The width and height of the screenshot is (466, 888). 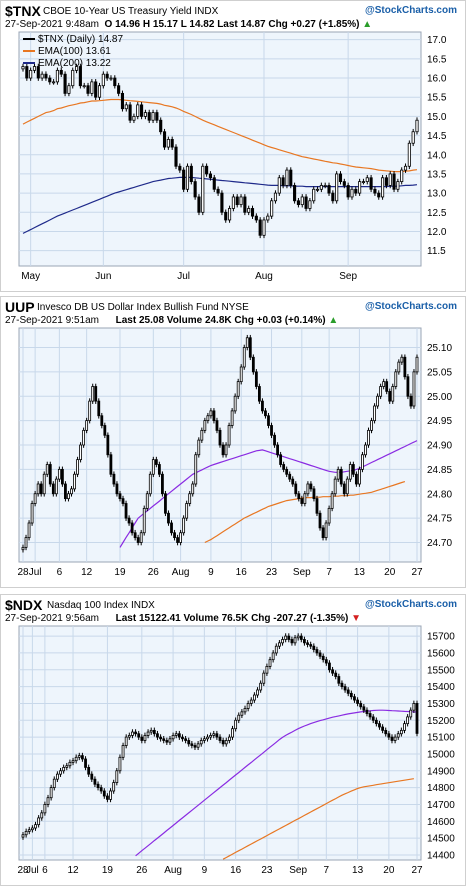 I want to click on y-tick-label: 14900, so click(x=441, y=771).